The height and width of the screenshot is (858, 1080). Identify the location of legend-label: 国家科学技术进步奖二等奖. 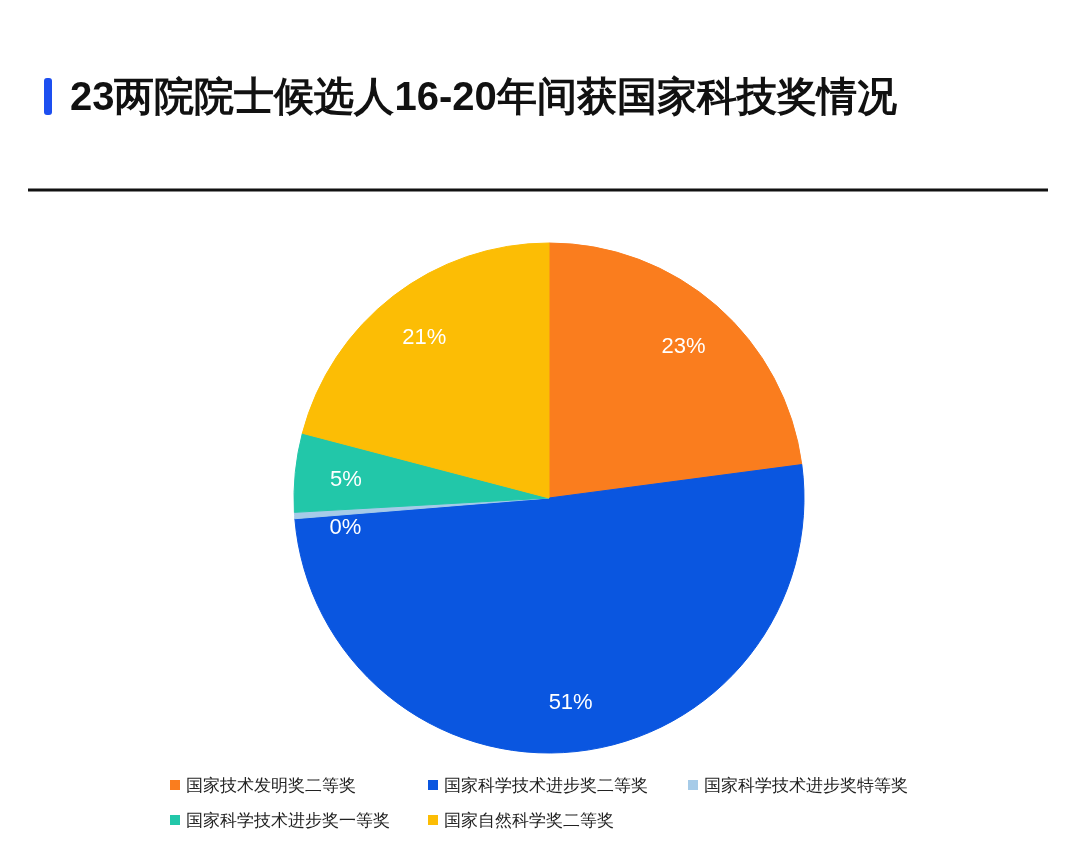
(546, 785).